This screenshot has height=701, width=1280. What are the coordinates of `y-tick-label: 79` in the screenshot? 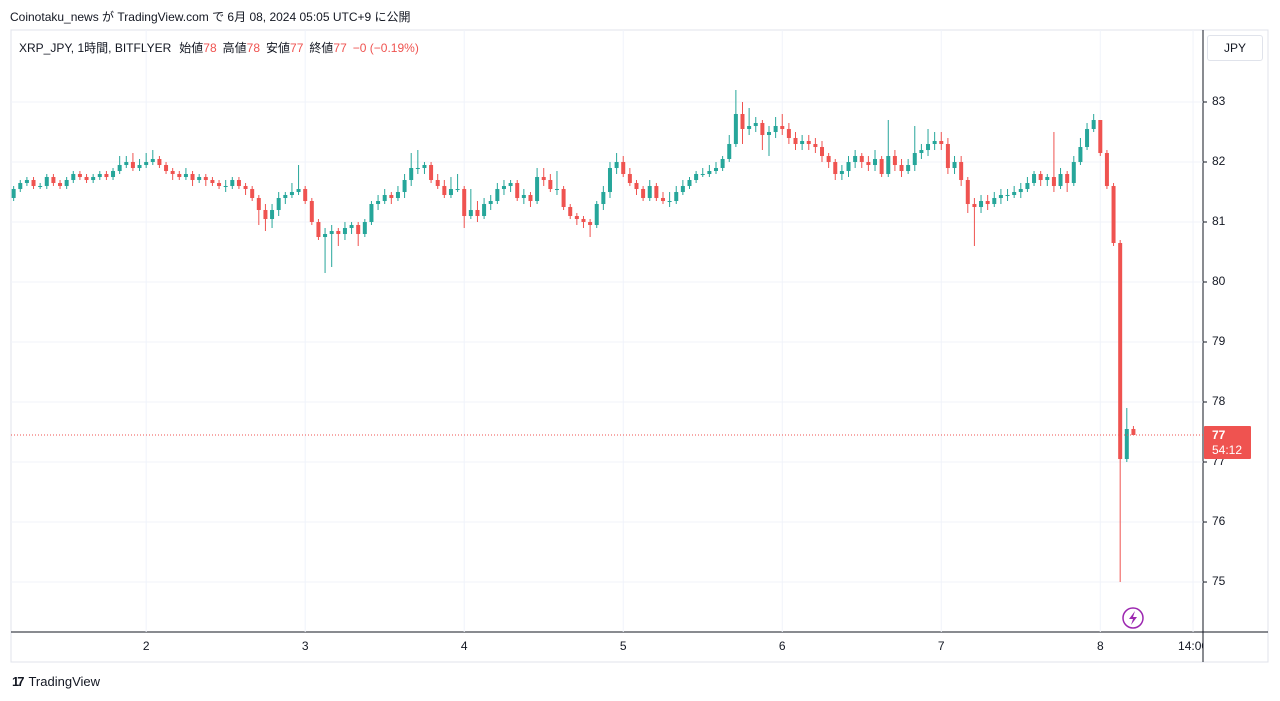 It's located at (1219, 341).